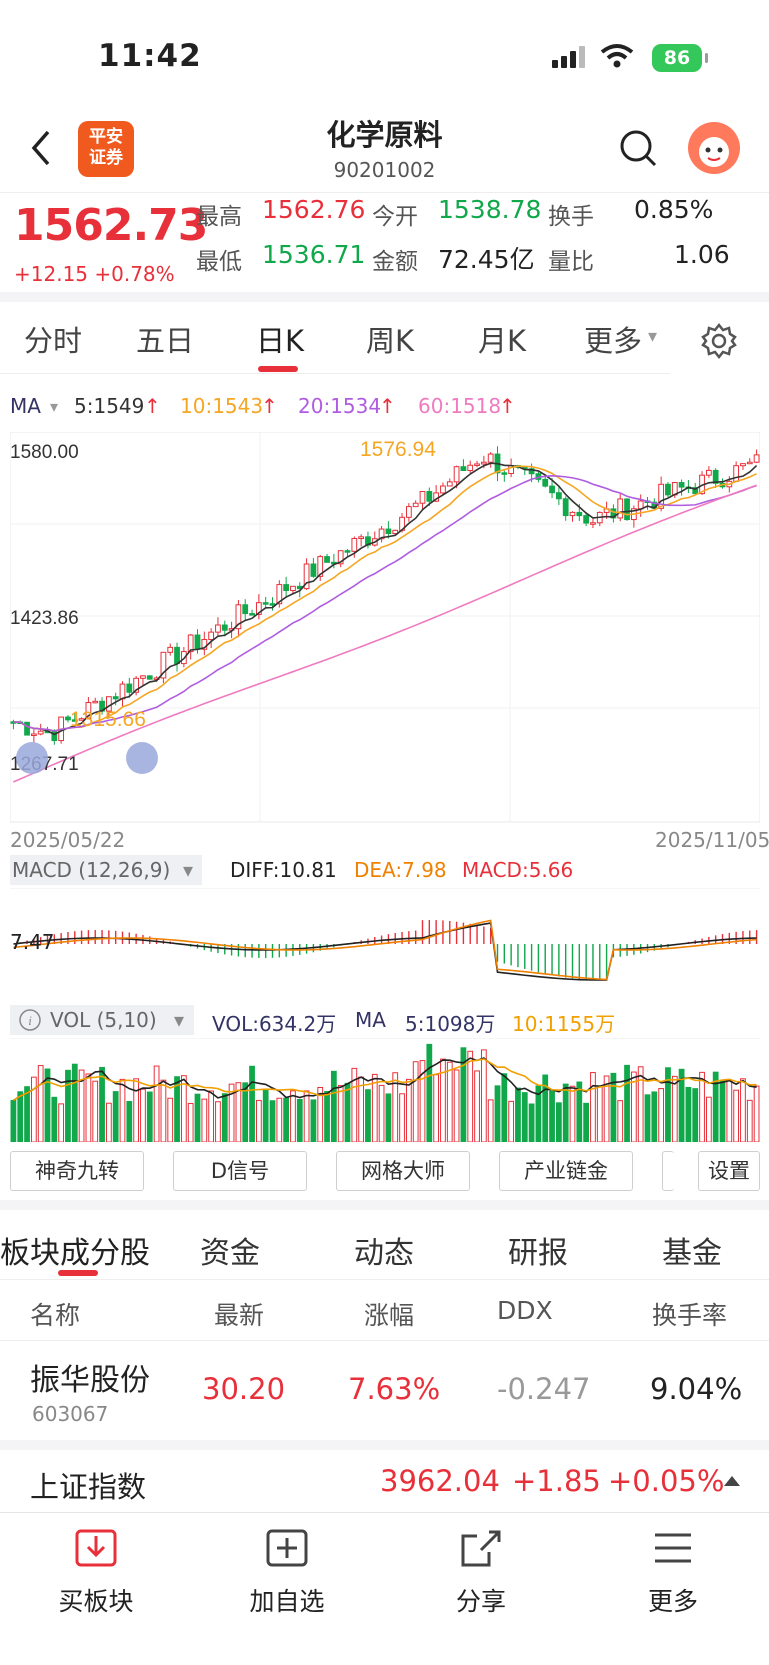 The width and height of the screenshot is (769, 1665). What do you see at coordinates (240, 1171) in the screenshot?
I see `tool-button: D信号` at bounding box center [240, 1171].